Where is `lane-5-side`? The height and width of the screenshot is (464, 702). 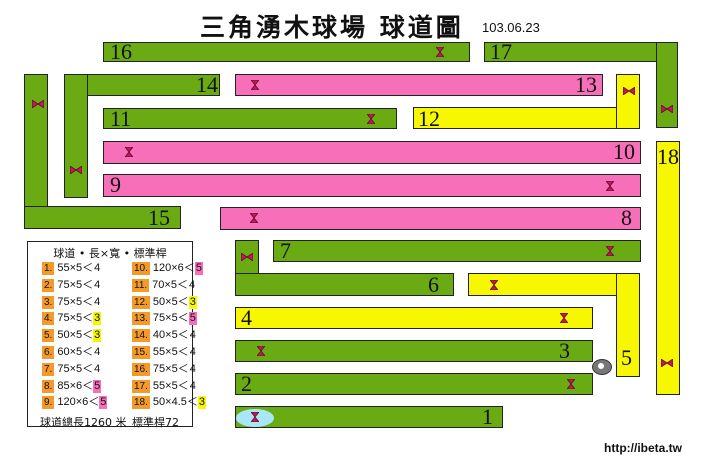 lane-5-side is located at coordinates (628, 325).